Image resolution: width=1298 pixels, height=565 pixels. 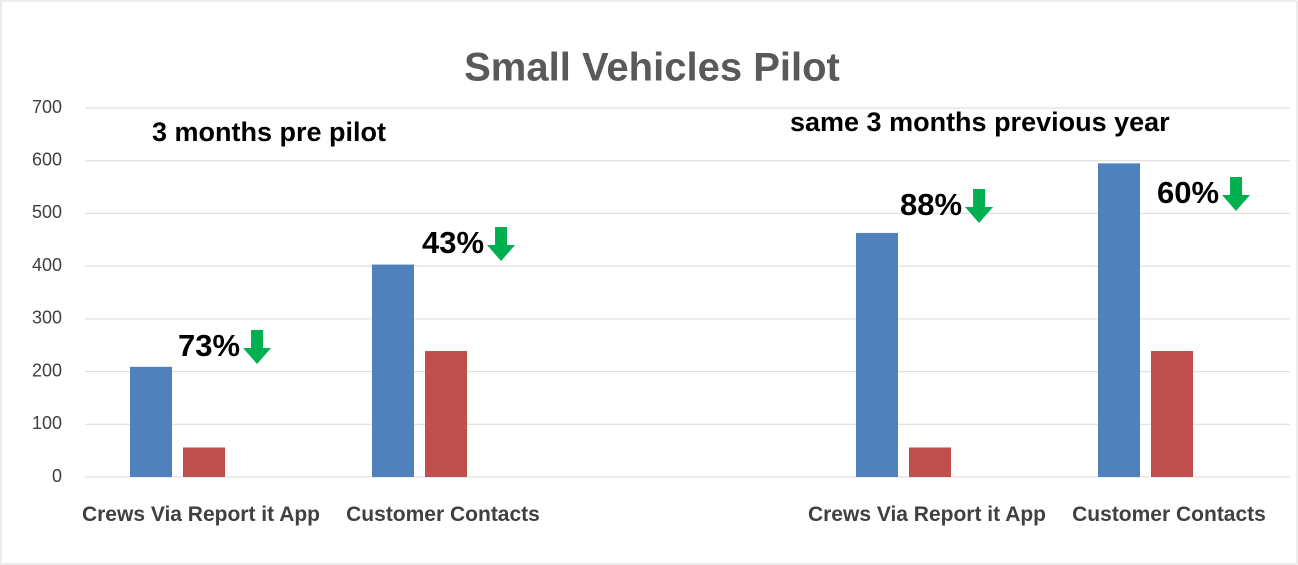 I want to click on y-tick-label: 300, so click(x=47, y=318).